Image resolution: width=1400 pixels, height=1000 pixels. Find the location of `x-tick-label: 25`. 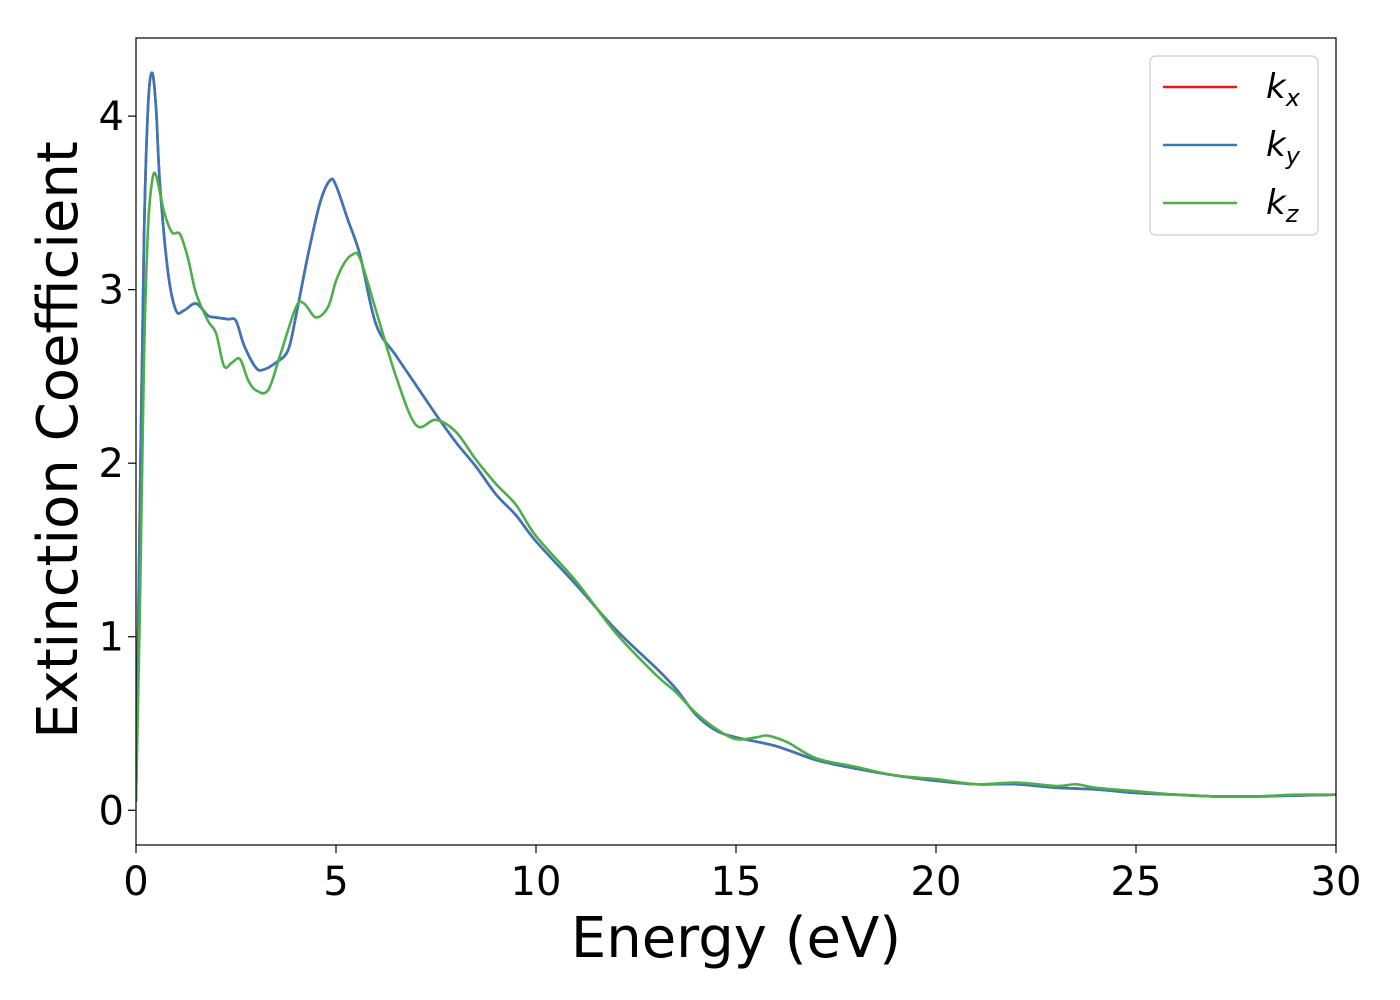

x-tick-label: 25 is located at coordinates (1136, 882).